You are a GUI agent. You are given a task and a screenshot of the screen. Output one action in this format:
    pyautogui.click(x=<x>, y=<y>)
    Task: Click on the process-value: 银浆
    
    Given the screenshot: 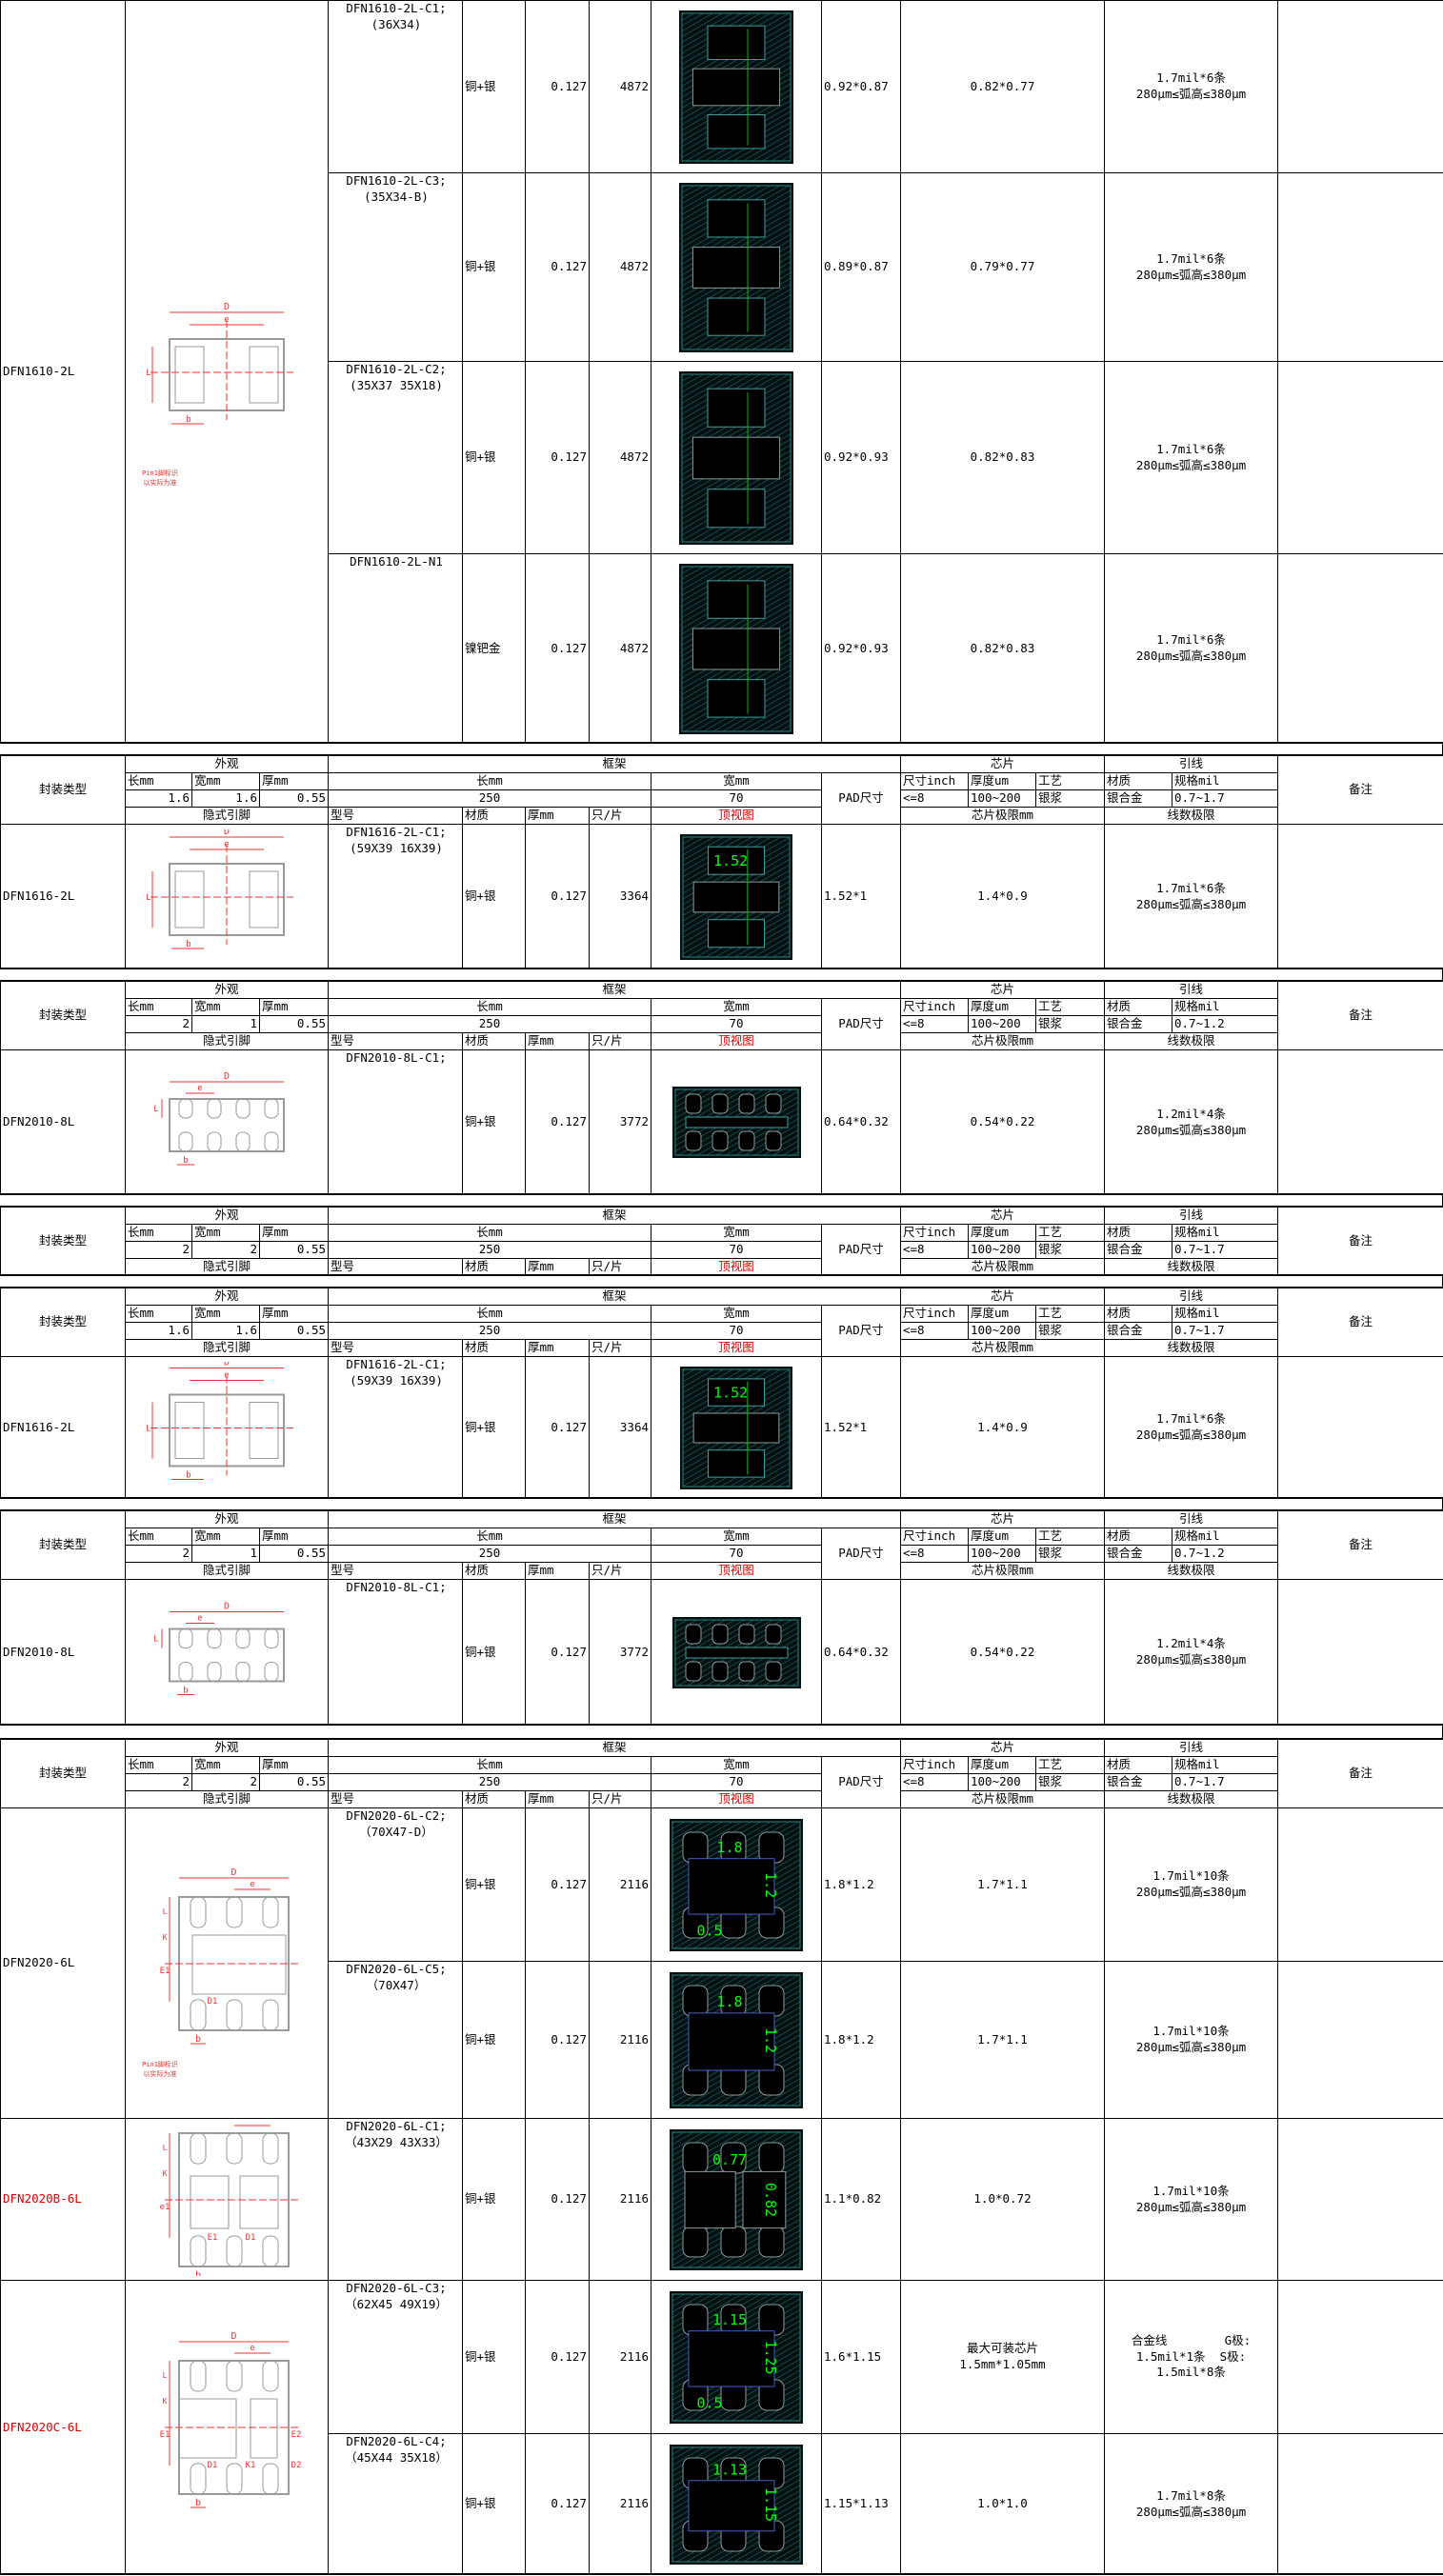 What is the action you would take?
    pyautogui.click(x=1070, y=1024)
    